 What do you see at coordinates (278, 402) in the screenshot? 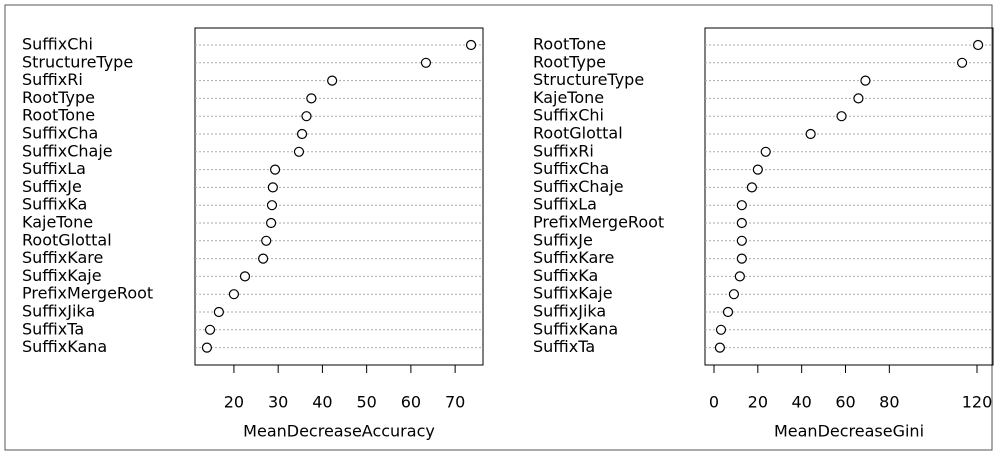
I see `x-tick-label: 30` at bounding box center [278, 402].